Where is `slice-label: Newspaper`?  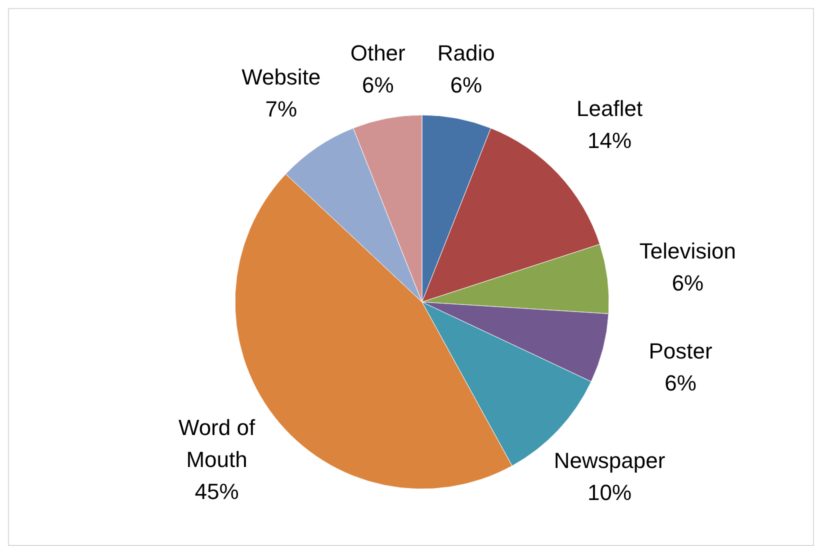 slice-label: Newspaper is located at coordinates (610, 460).